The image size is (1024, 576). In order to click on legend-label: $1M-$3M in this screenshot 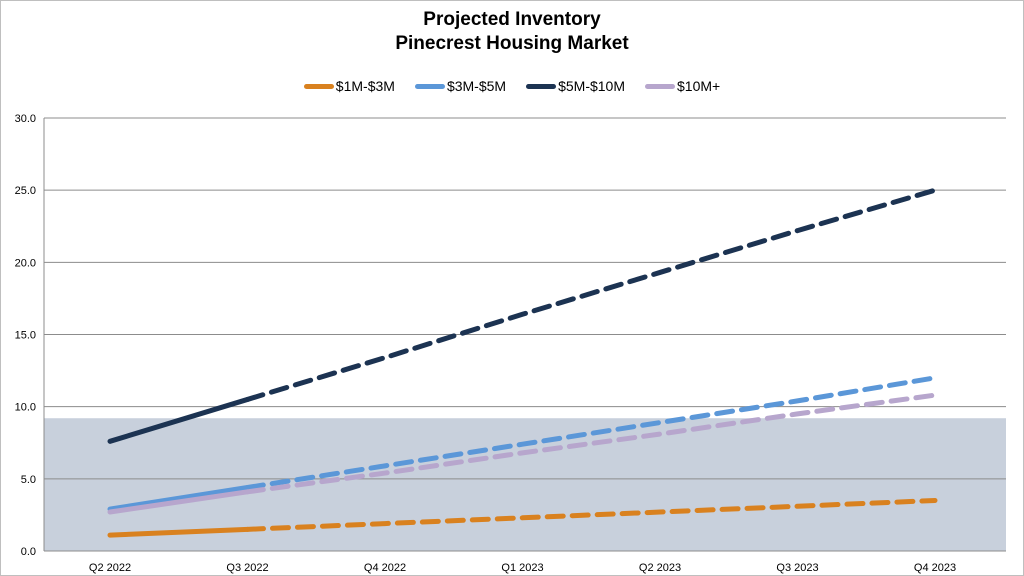, I will do `click(365, 86)`.